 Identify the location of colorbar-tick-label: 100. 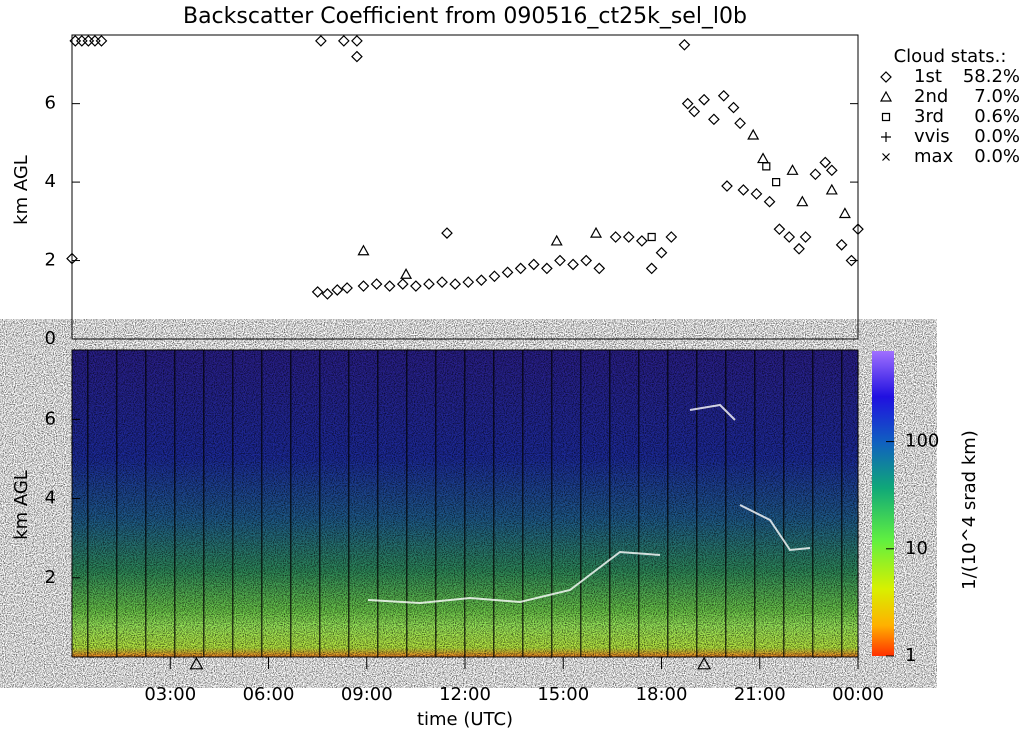
(922, 441).